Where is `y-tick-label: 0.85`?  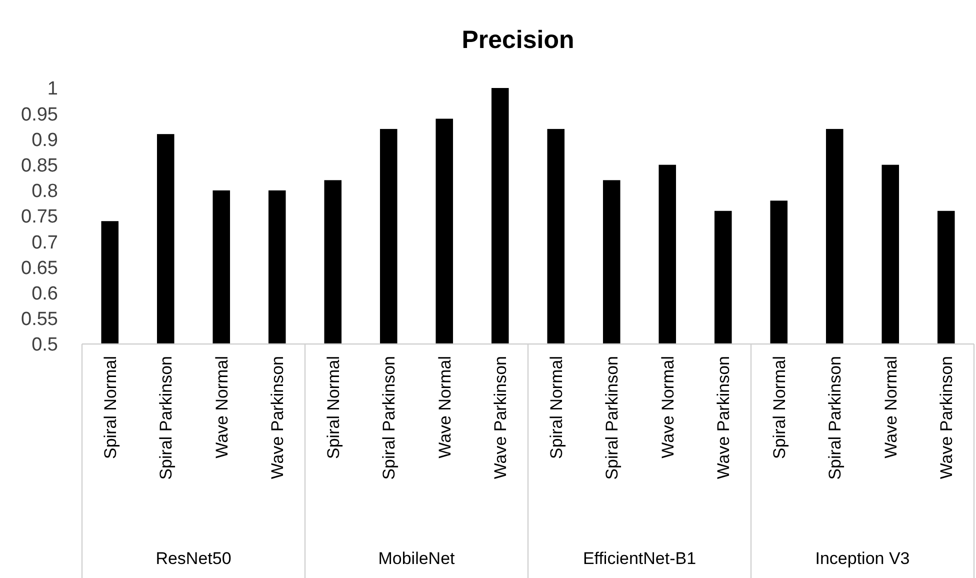 y-tick-label: 0.85 is located at coordinates (39, 165).